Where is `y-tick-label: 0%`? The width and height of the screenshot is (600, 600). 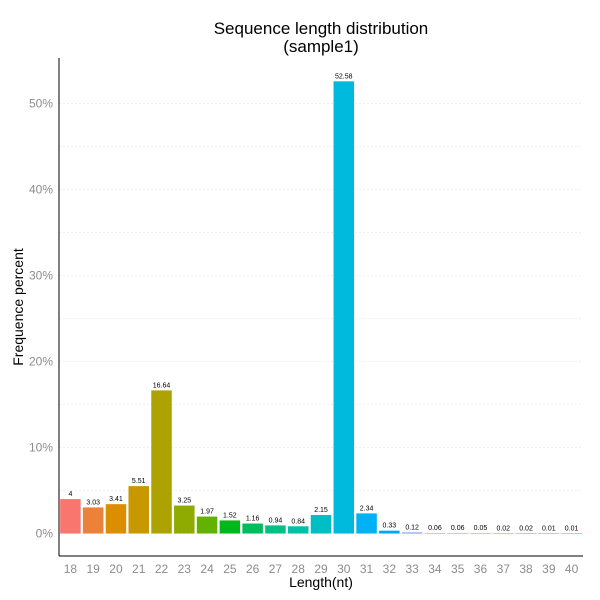
y-tick-label: 0% is located at coordinates (45, 534).